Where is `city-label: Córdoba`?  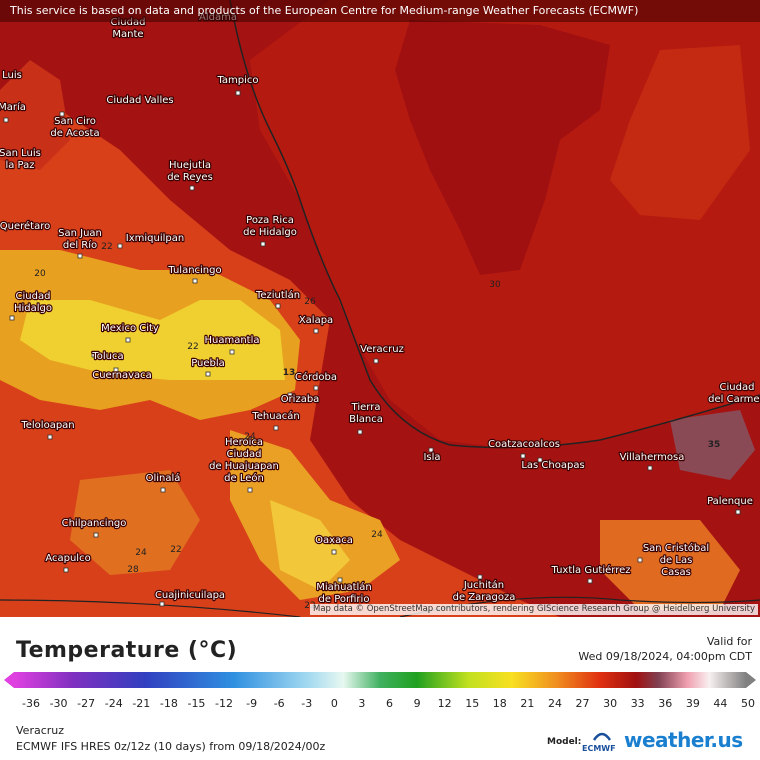 city-label: Córdoba is located at coordinates (316, 377).